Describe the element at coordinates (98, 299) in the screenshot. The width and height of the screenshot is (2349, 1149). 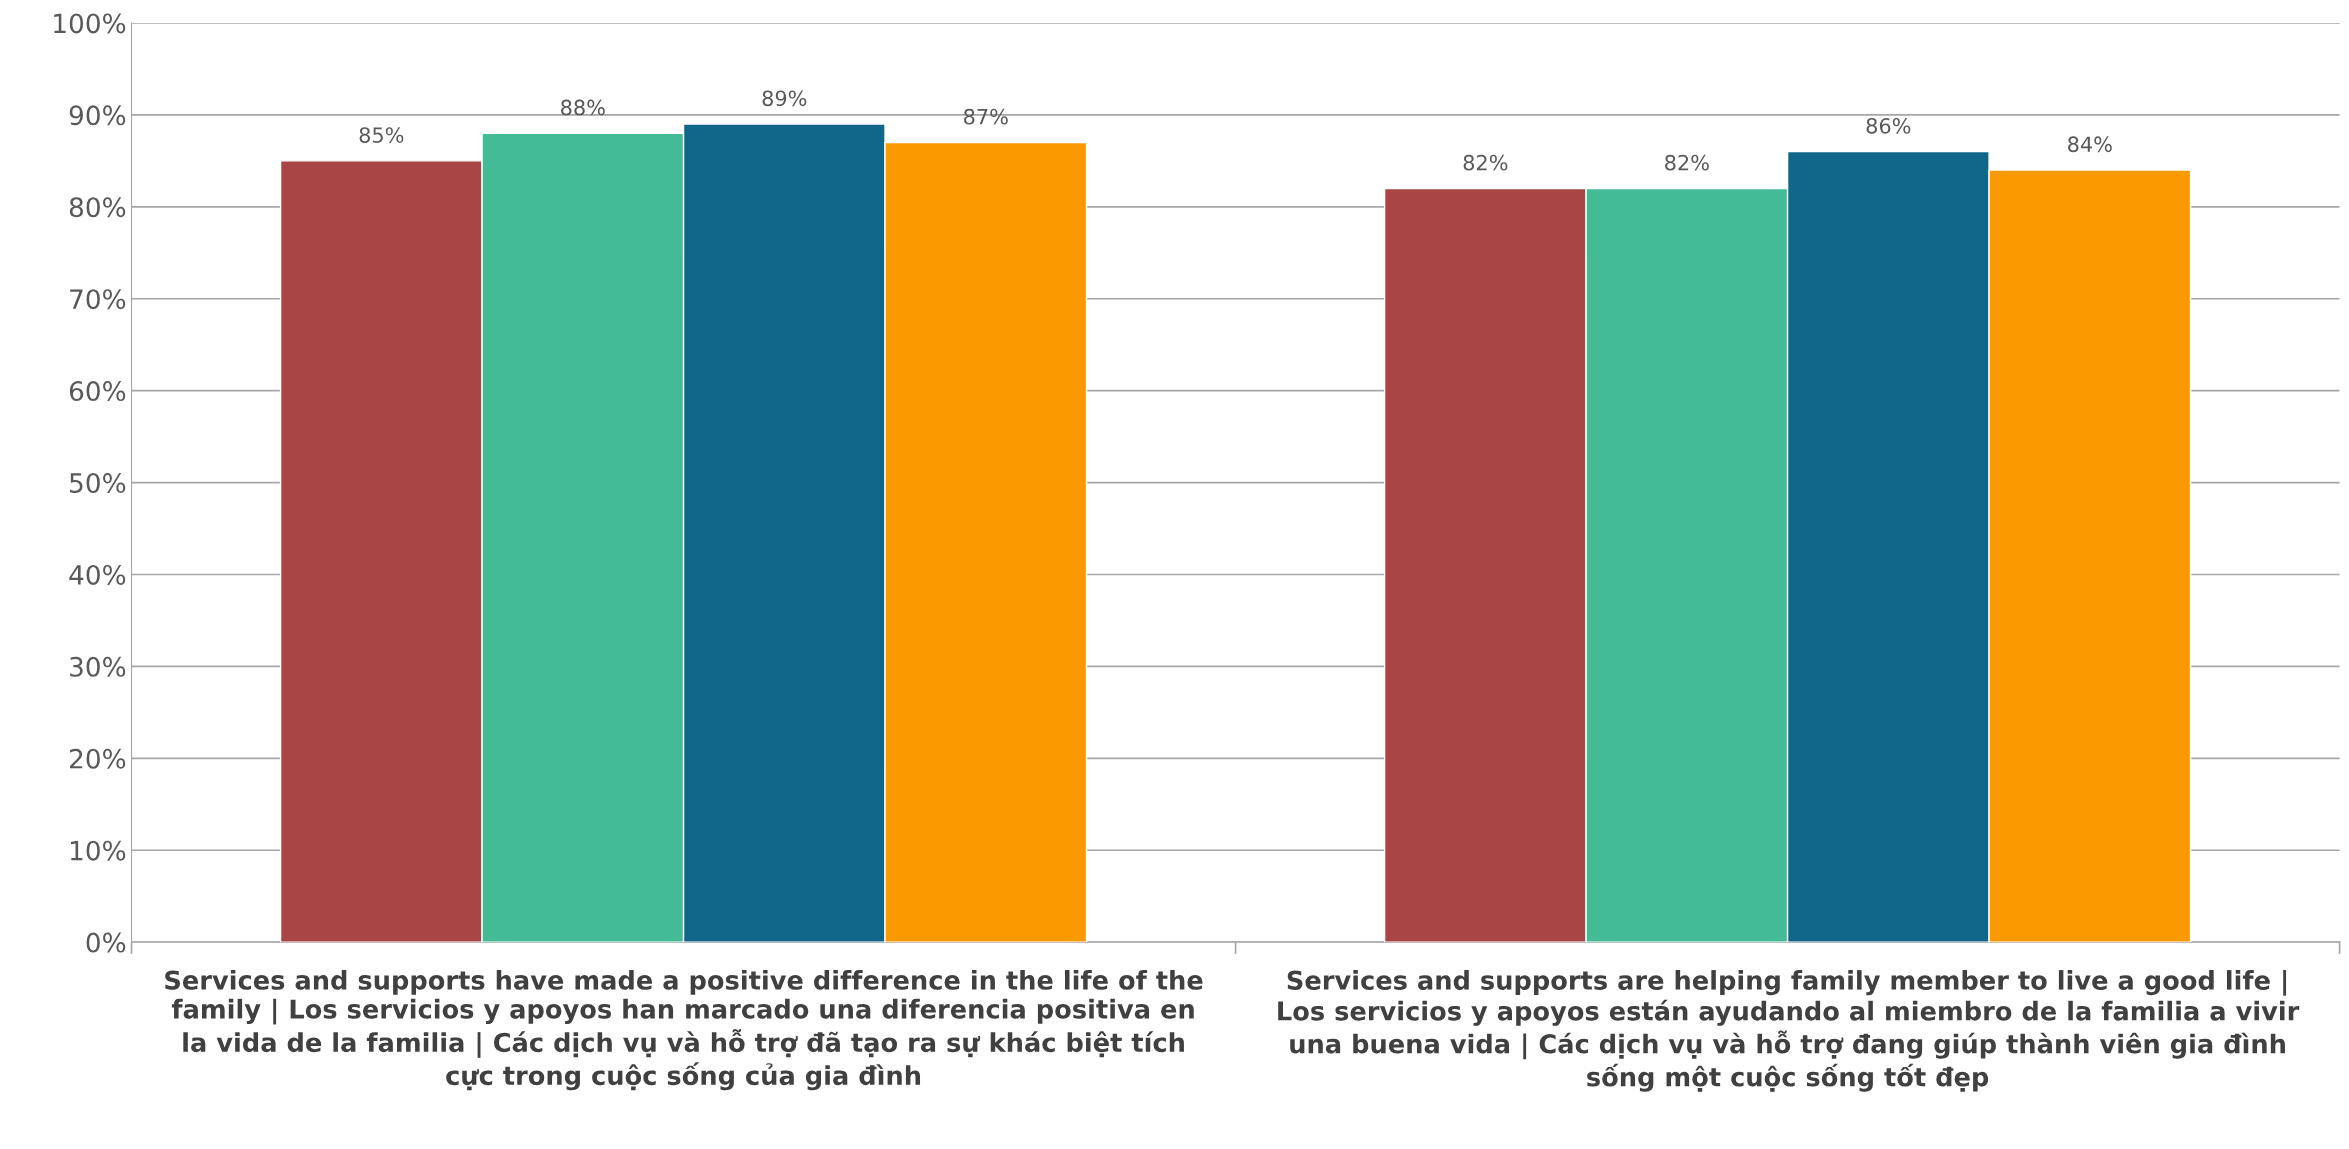
I see `y-tick-label: 70%` at that location.